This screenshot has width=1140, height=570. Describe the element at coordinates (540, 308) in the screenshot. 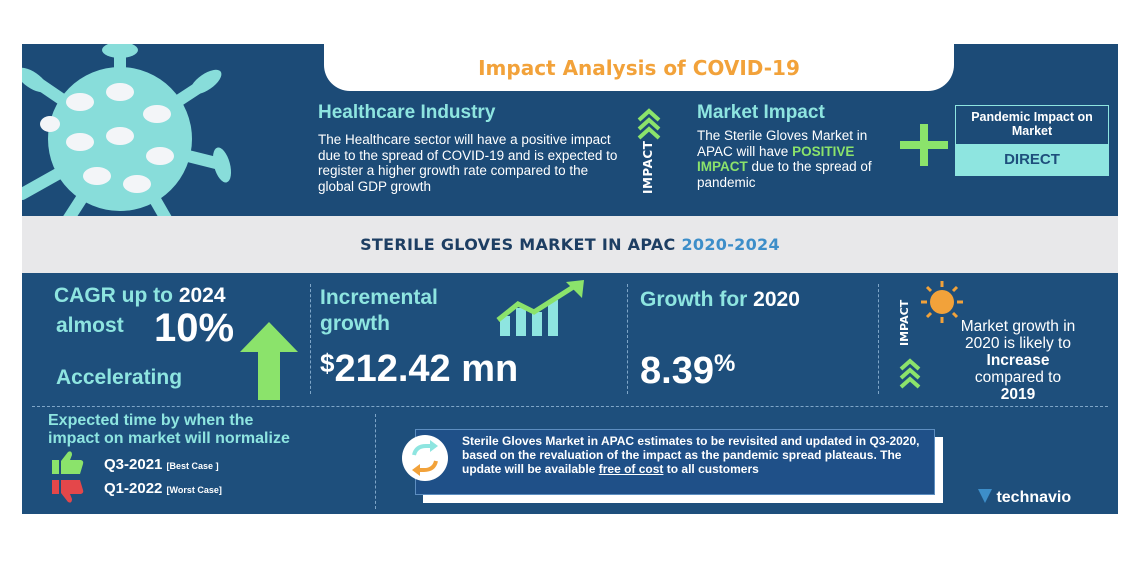

I see `growth-chart-icon` at that location.